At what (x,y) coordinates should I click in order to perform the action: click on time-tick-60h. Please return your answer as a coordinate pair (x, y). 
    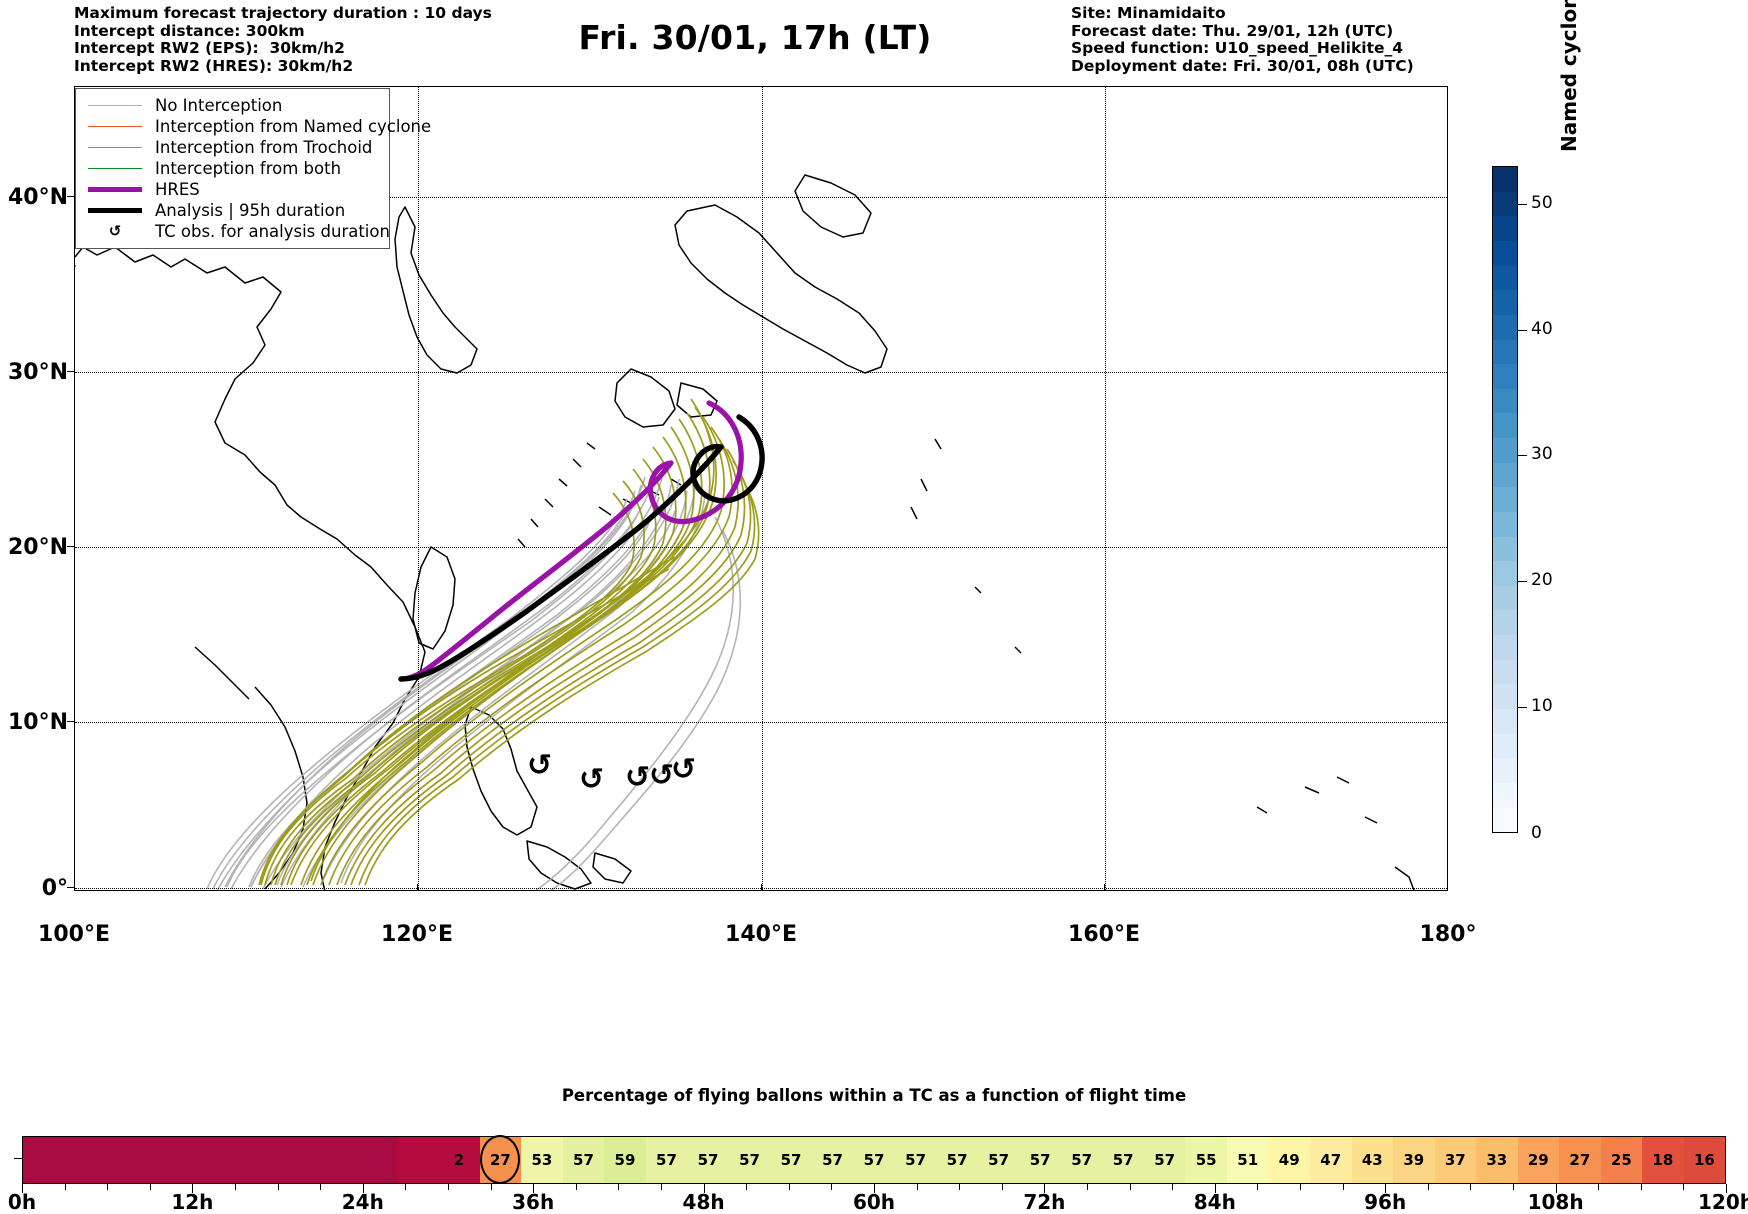
    Looking at the image, I should click on (874, 1188).